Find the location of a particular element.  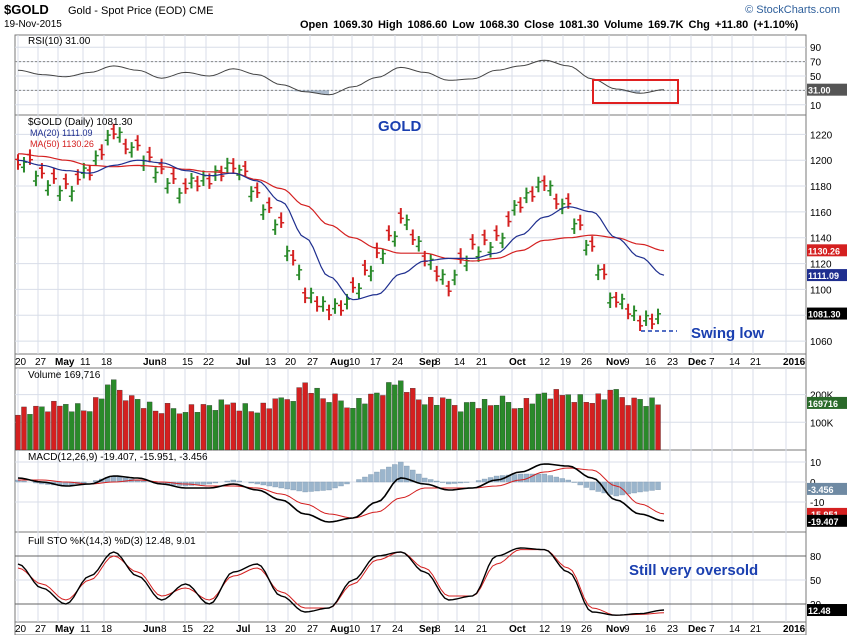

xaxis-strip-bottom is located at coordinates (410, 628).